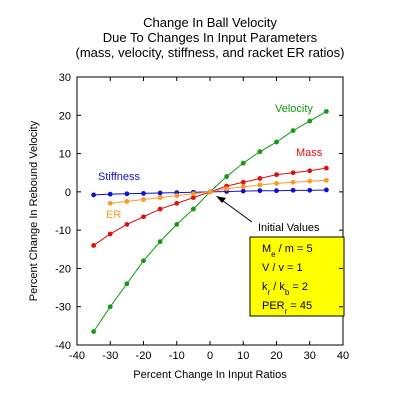 The width and height of the screenshot is (396, 401). What do you see at coordinates (310, 356) in the screenshot?
I see `x-tick-label: 30` at bounding box center [310, 356].